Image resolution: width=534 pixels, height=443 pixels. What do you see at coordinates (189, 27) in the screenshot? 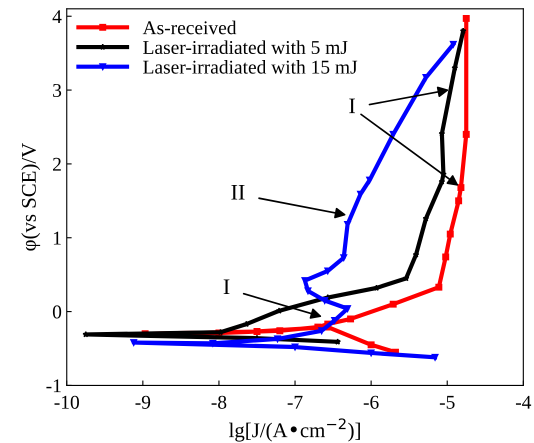
I see `legend-label: As-received` at bounding box center [189, 27].